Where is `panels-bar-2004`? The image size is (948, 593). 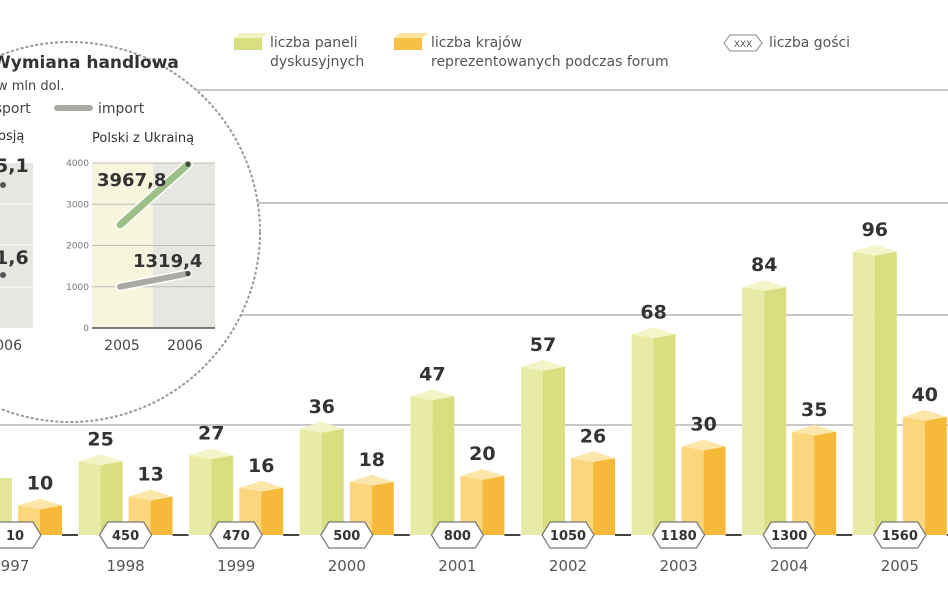 panels-bar-2004 is located at coordinates (764, 407).